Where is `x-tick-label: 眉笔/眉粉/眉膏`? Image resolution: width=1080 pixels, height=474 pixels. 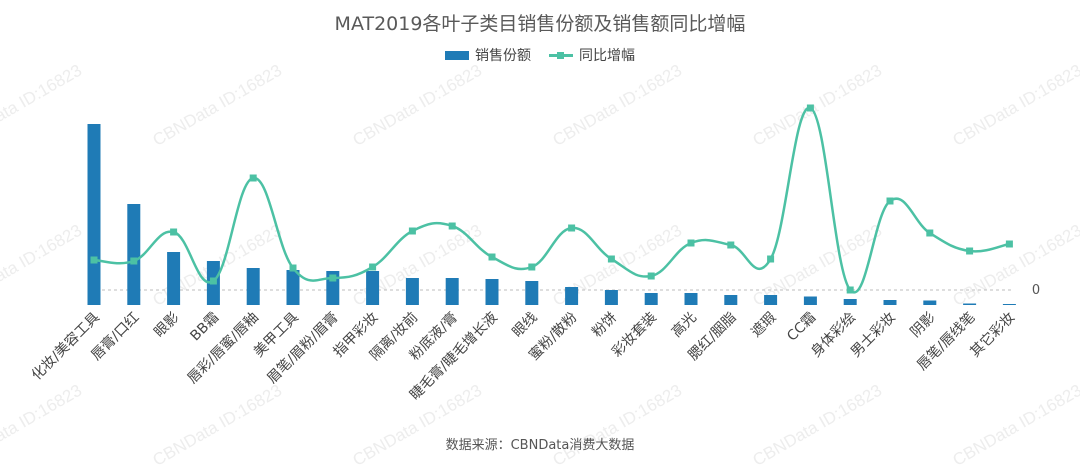 x-tick-label: 眉笔/眉粉/眉膏 is located at coordinates (303, 348).